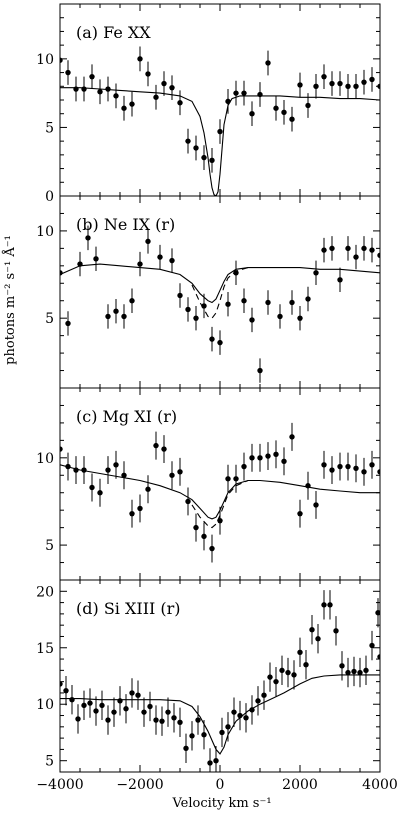 The height and width of the screenshot is (819, 400). What do you see at coordinates (49, 128) in the screenshot?
I see `y-tick-label: 5` at bounding box center [49, 128].